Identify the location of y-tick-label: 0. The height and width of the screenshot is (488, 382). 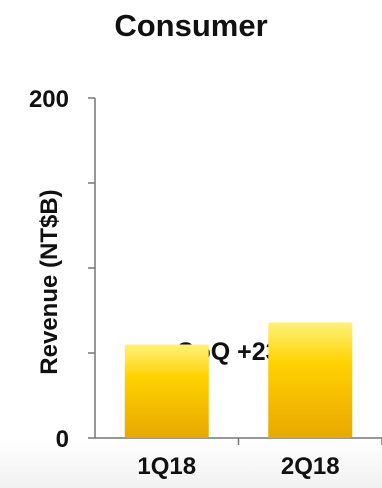
(62, 439).